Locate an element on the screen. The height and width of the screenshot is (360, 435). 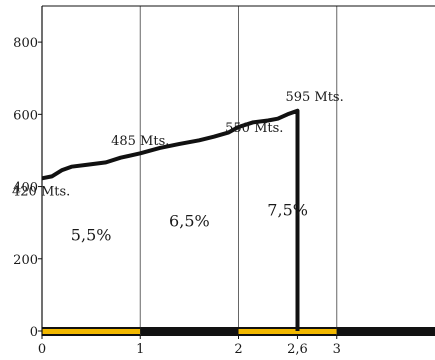
segment-bar is located at coordinates (238, 331).